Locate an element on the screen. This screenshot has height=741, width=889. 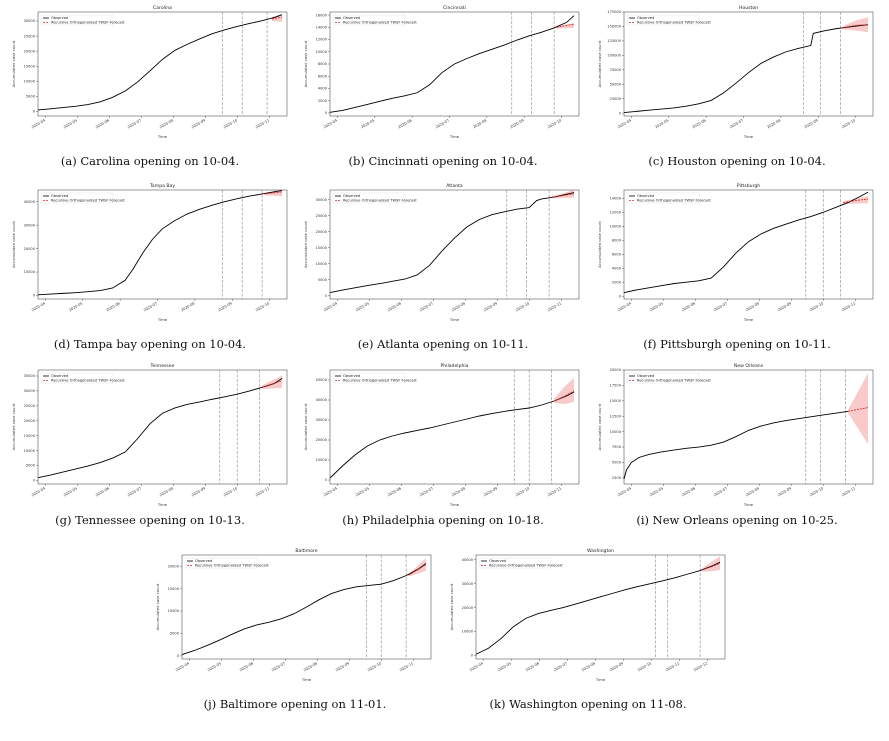
caption-g: (g) Tennessee opening on 10-13. is located at coordinates (150, 520).